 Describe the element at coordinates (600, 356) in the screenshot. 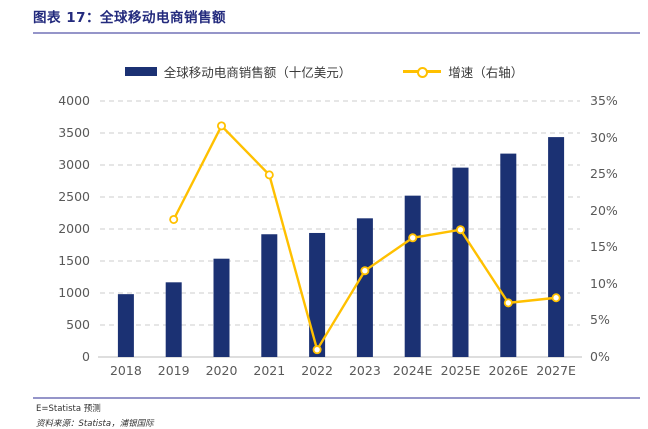

I see `right-axis-tick: 0%` at that location.